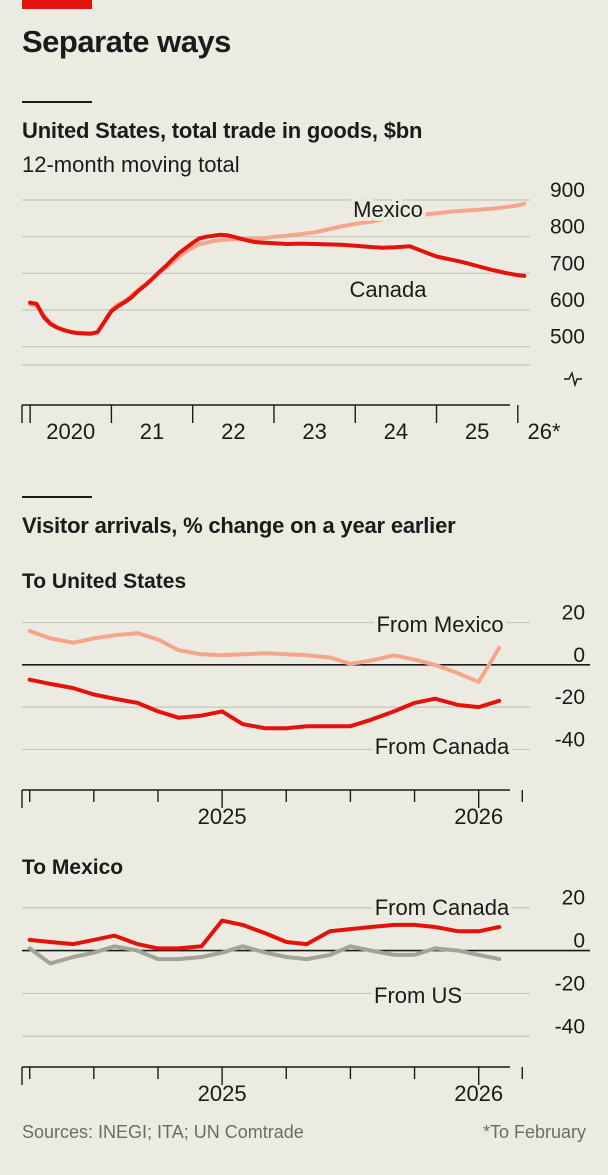 The width and height of the screenshot is (608, 1175). I want to click on series-label: Mexico, so click(388, 209).